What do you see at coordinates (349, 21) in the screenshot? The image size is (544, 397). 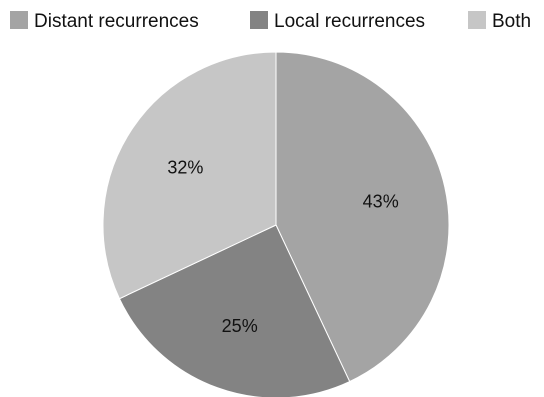 I see `legend-label-local-recurrences: Local recurrences` at bounding box center [349, 21].